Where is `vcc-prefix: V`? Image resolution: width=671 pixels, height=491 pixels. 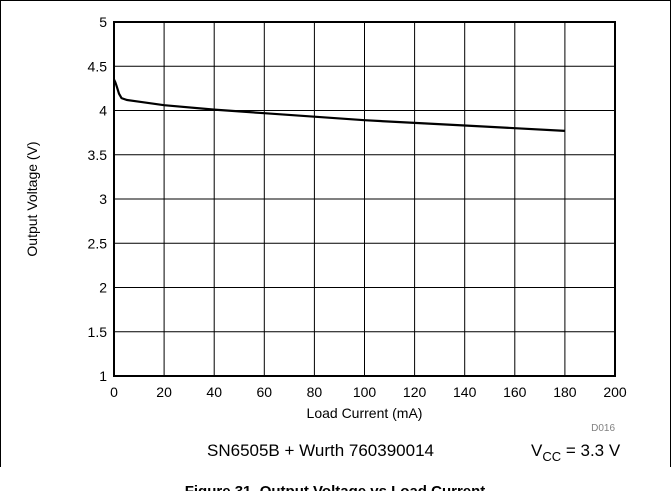 vcc-prefix: V is located at coordinates (537, 450).